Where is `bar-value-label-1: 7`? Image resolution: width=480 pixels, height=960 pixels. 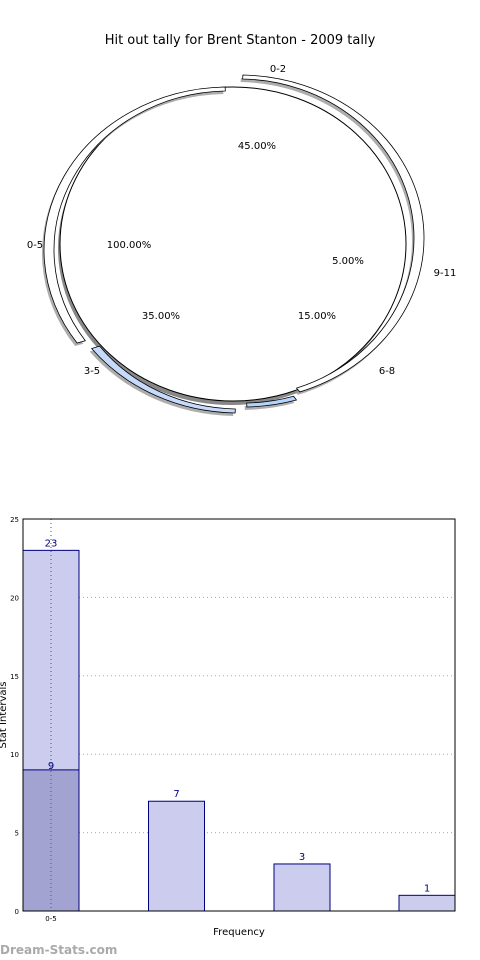 bar-value-label-1: 7 is located at coordinates (176, 794).